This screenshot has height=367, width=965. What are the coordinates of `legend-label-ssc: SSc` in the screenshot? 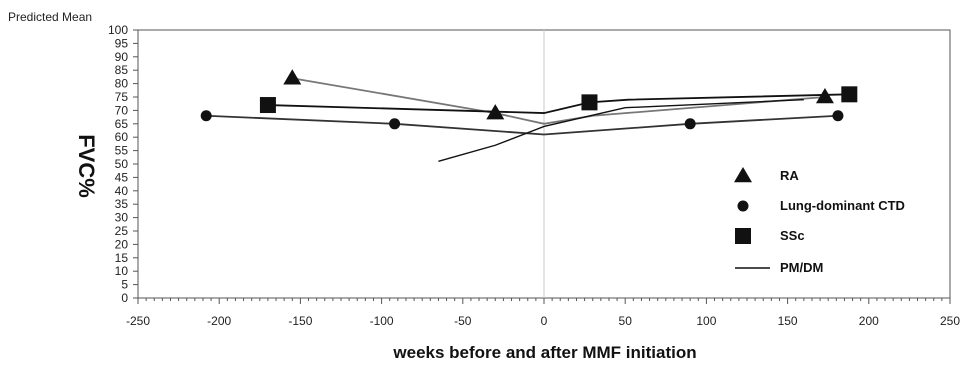 It's located at (792, 235).